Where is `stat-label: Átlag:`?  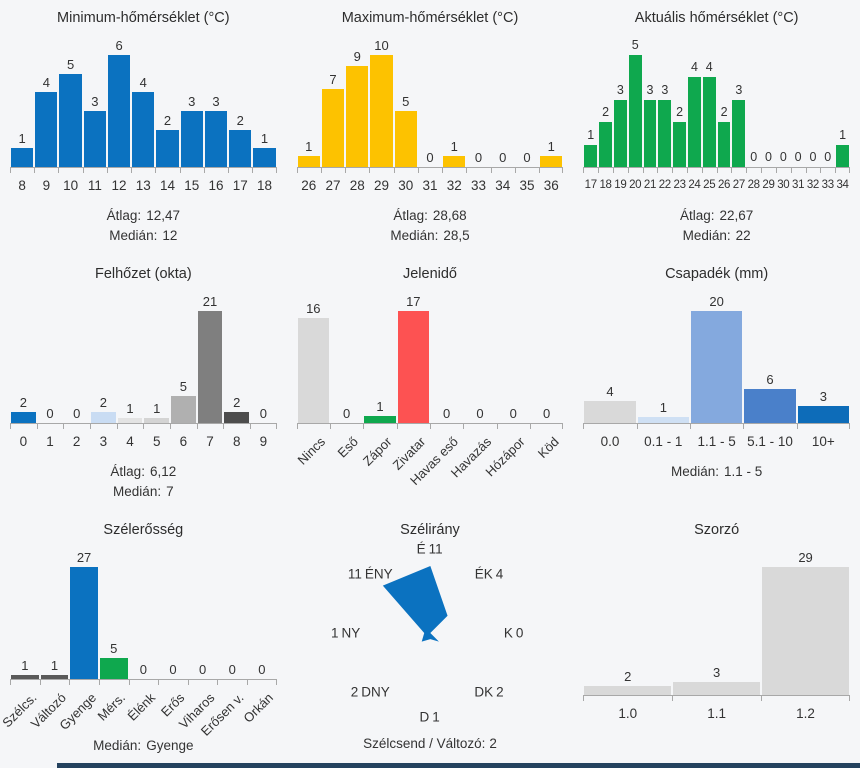
stat-label: Átlag: is located at coordinates (697, 215).